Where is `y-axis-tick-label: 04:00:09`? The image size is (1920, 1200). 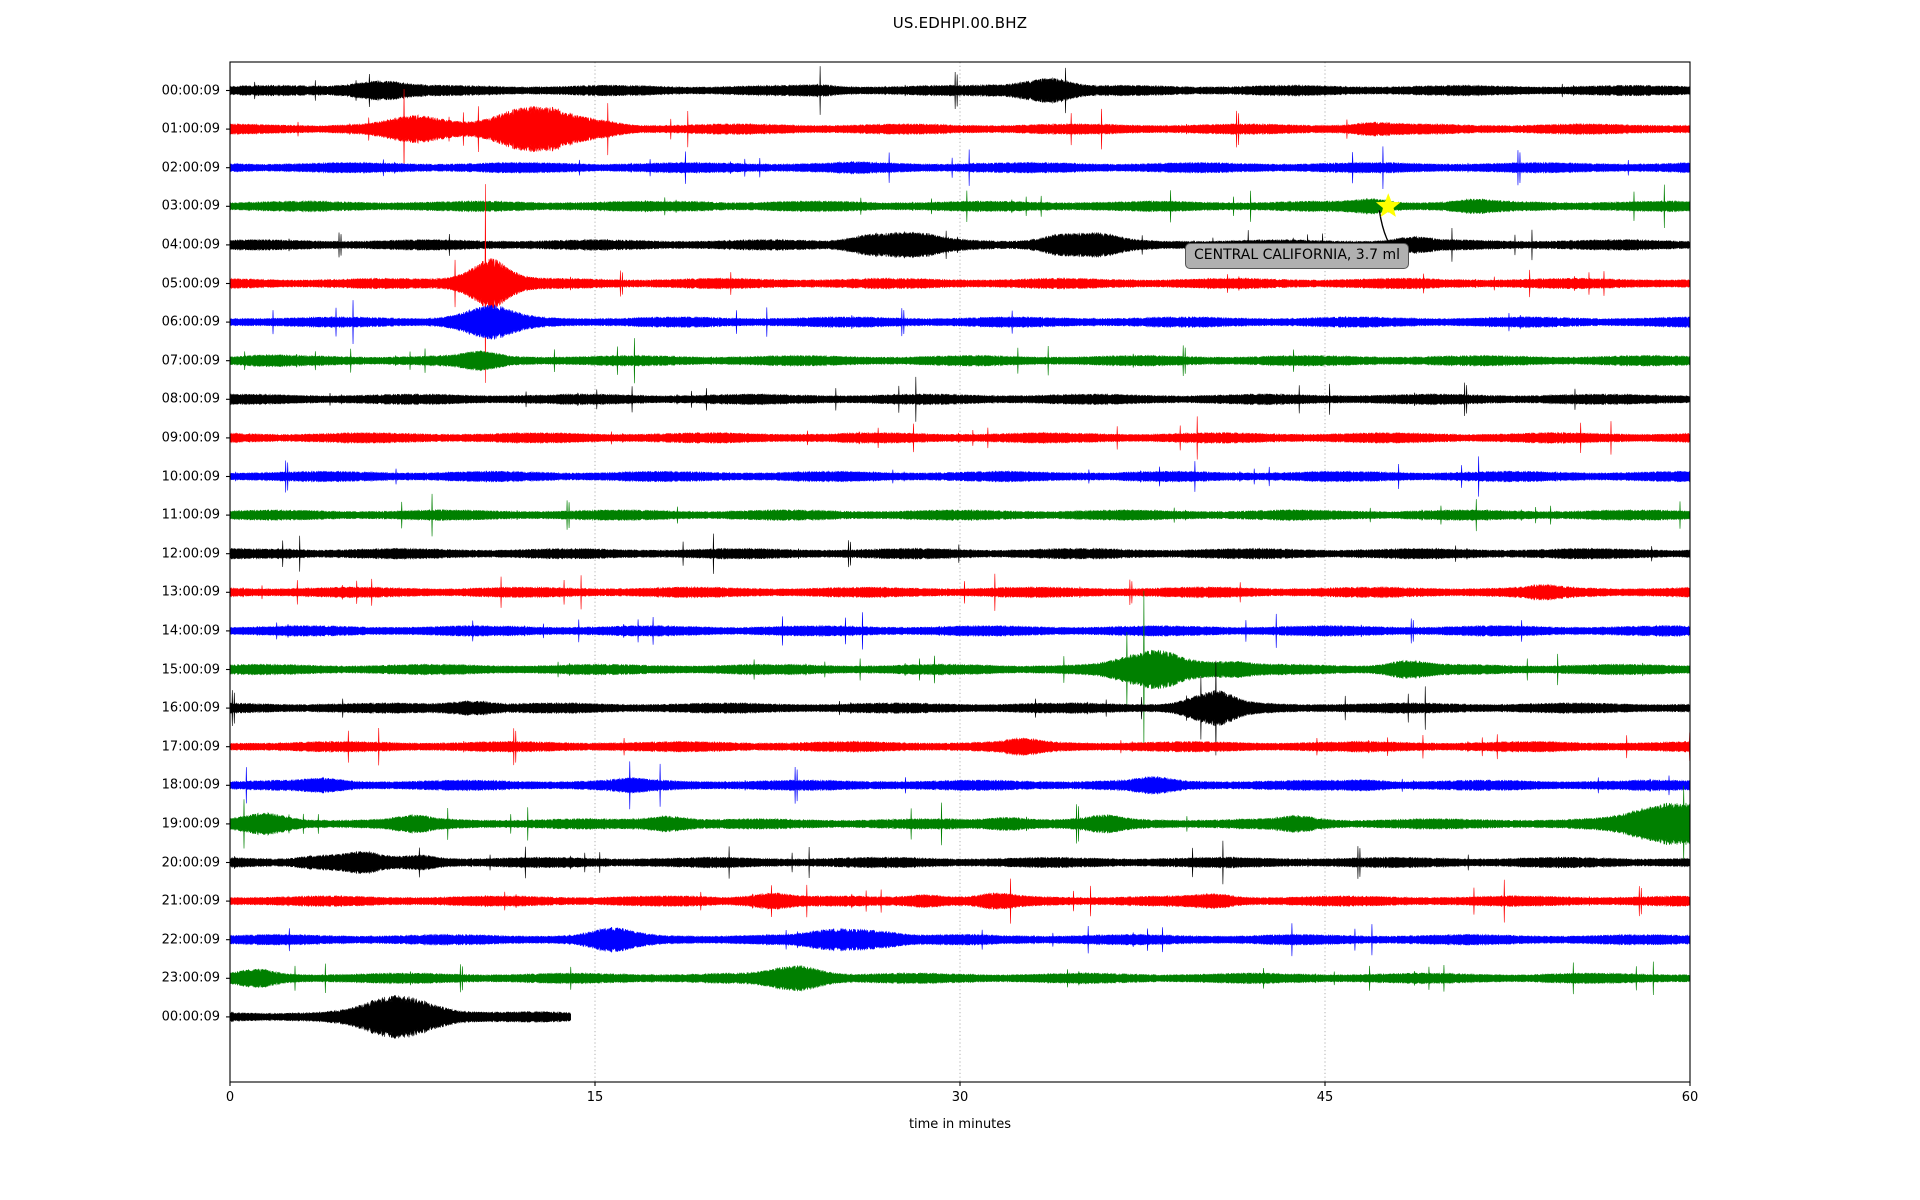 y-axis-tick-label: 04:00:09 is located at coordinates (190, 245).